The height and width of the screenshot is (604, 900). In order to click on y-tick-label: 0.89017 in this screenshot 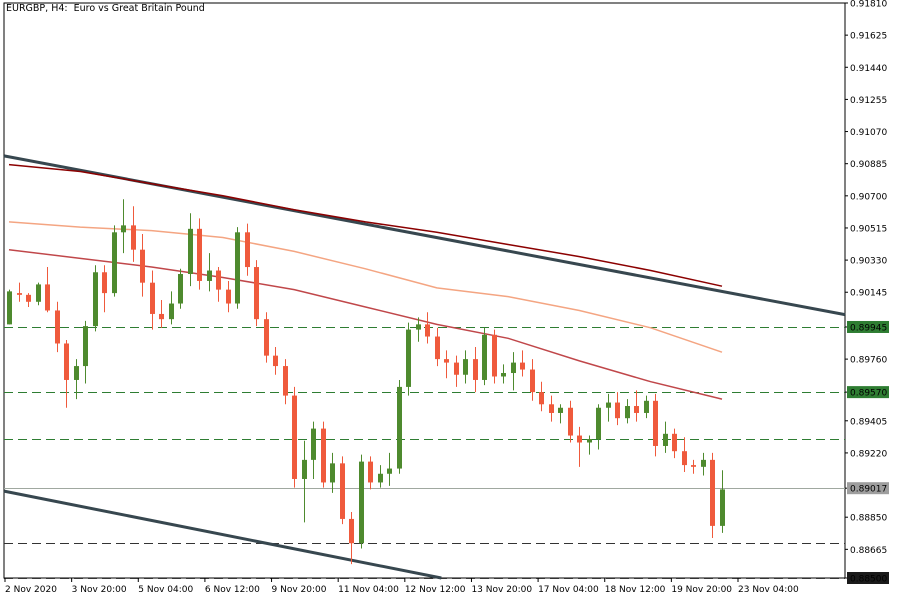, I will do `click(868, 490)`.